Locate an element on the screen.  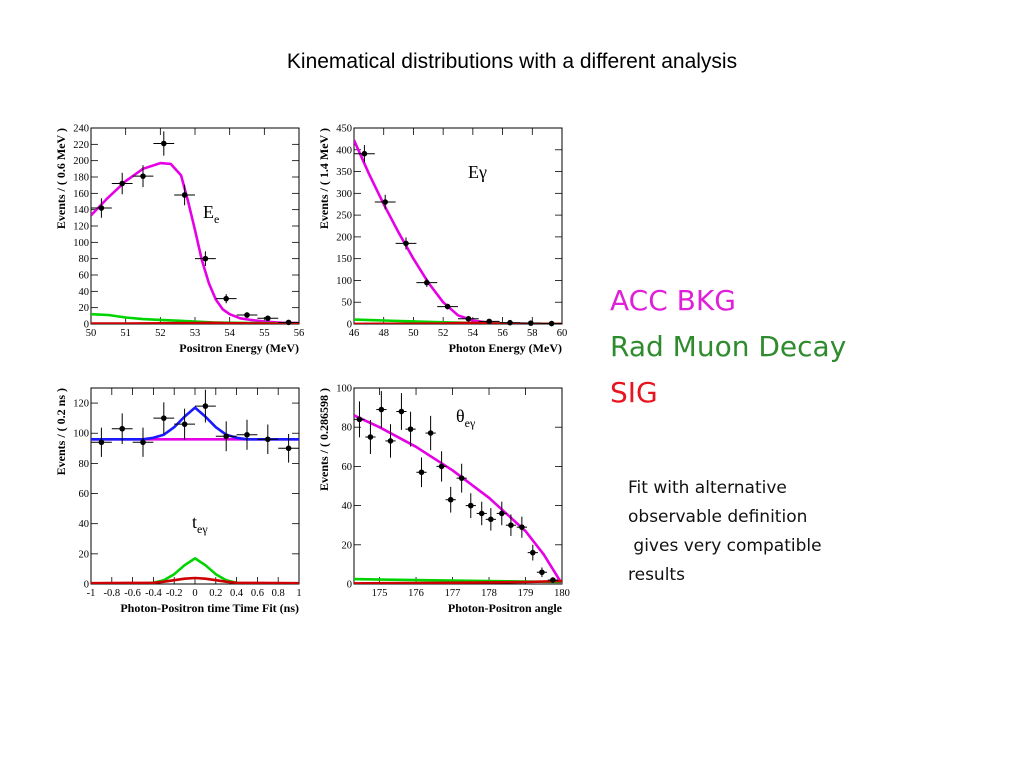
fit-note-line: Fit with alternative is located at coordinates (707, 488).